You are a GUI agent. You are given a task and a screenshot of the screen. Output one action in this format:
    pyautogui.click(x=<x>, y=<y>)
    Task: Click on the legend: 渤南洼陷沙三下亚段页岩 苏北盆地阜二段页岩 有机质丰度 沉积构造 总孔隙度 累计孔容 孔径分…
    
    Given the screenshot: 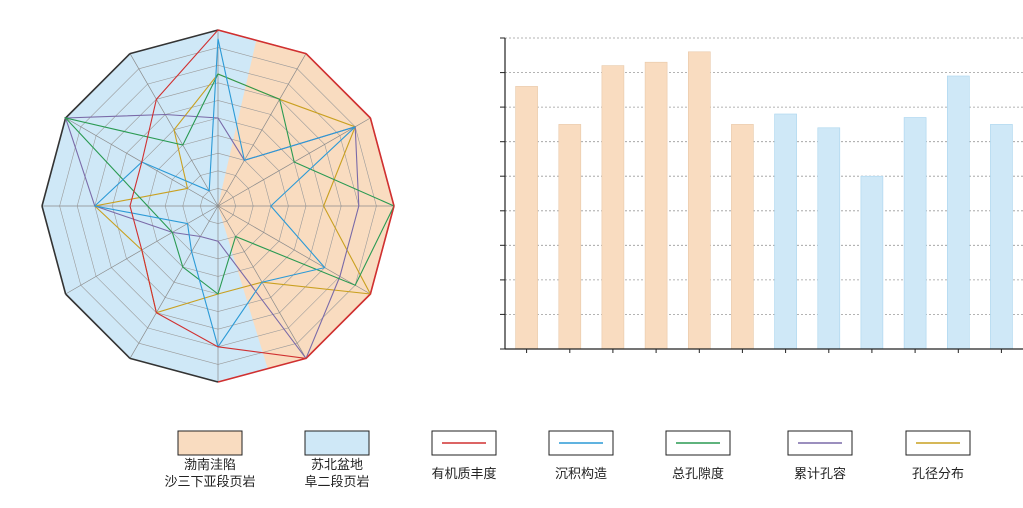 What is the action you would take?
    pyautogui.click(x=567, y=460)
    